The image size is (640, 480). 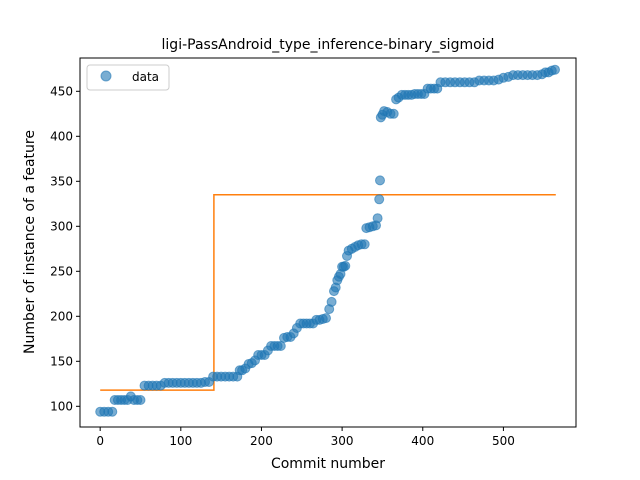 What do you see at coordinates (61, 91) in the screenshot?
I see `y-tick-label: 450` at bounding box center [61, 91].